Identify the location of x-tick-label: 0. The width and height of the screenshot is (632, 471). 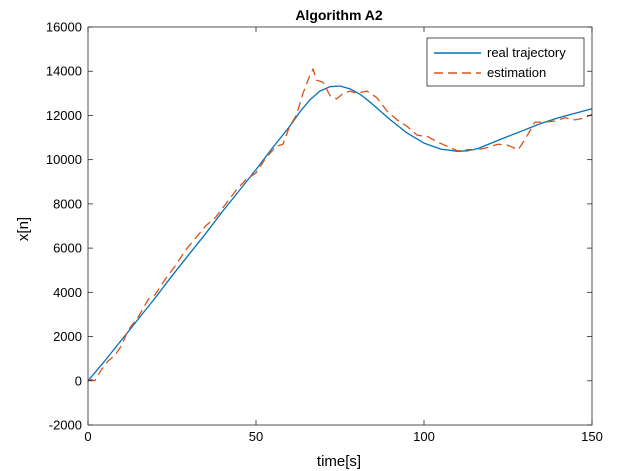
(87, 436).